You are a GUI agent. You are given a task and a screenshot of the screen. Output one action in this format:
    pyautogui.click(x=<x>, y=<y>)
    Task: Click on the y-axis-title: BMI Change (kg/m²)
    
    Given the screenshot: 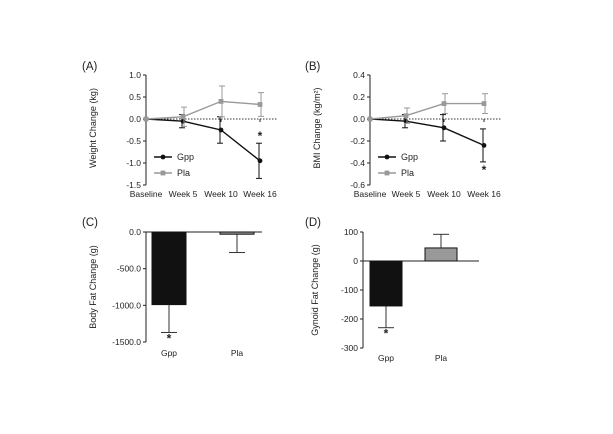 What is the action you would take?
    pyautogui.click(x=317, y=127)
    